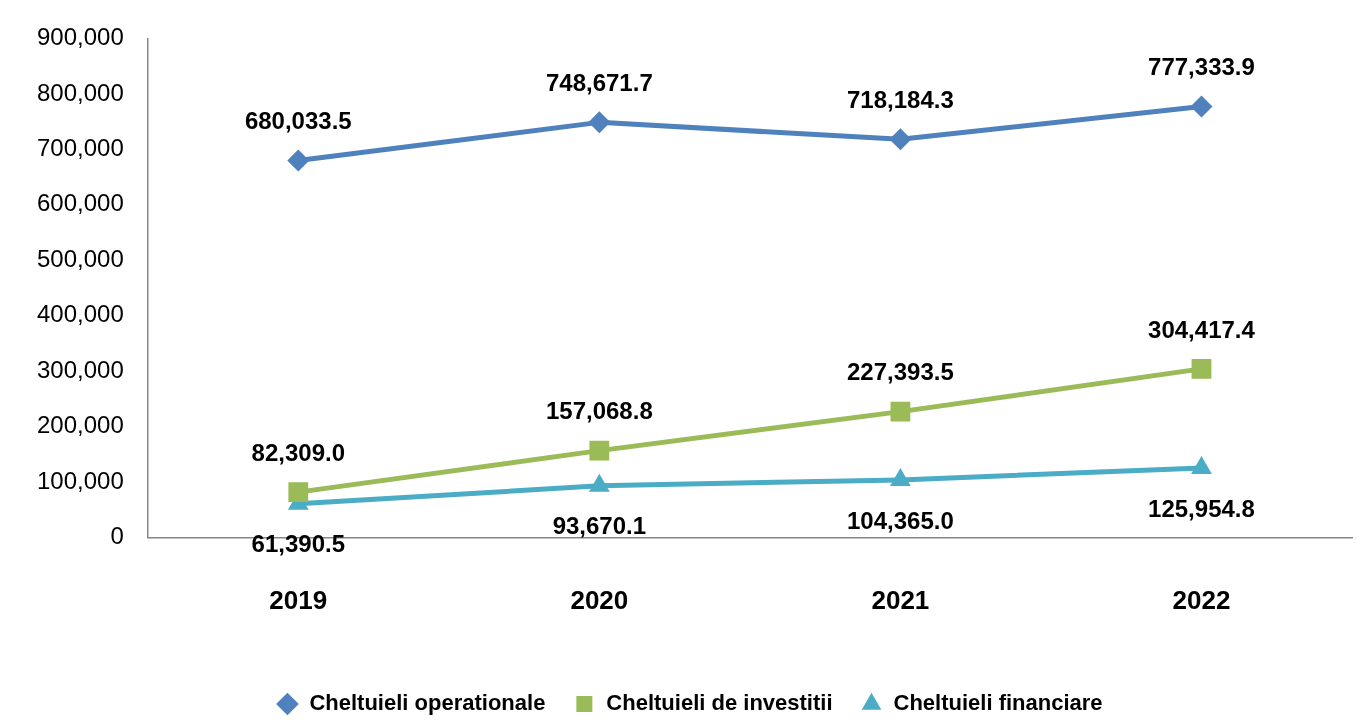  What do you see at coordinates (1201, 508) in the screenshot?
I see `data-label: 125,954.8` at bounding box center [1201, 508].